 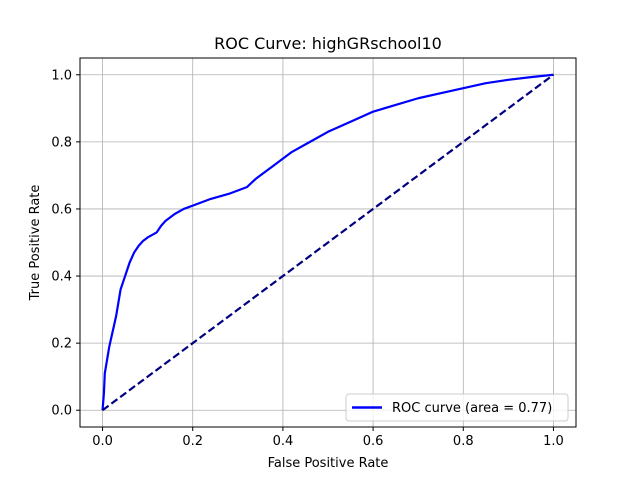 I want to click on chart-title: ROC Curve: highGRschool10, so click(x=328, y=43).